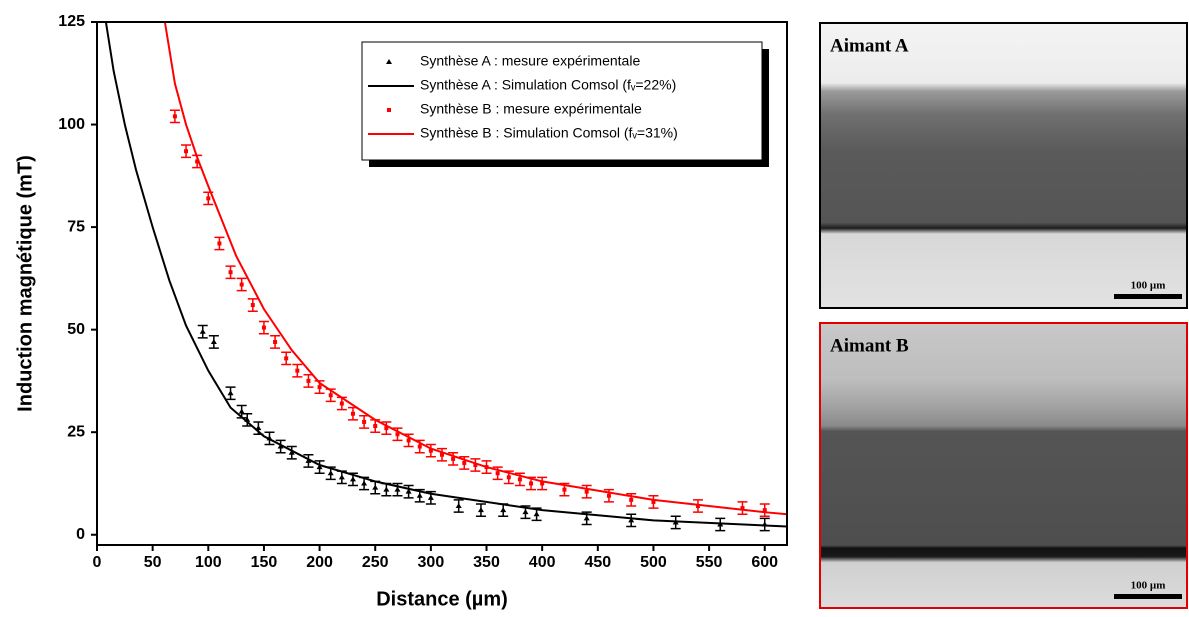 This screenshot has height=617, width=1189. I want to click on x-tick-label: 350, so click(486, 562).